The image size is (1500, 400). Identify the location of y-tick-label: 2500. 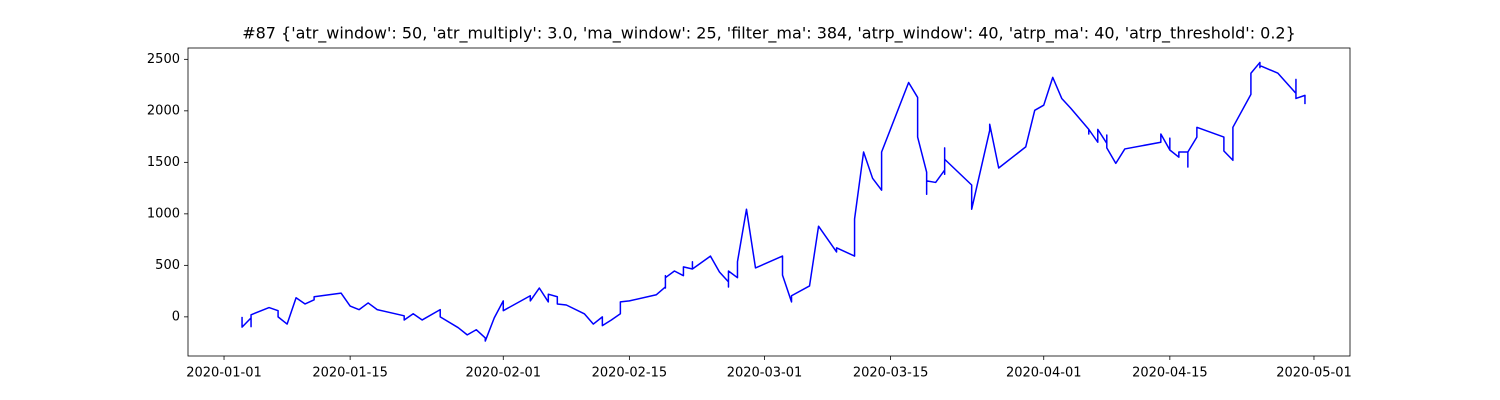
(163, 59).